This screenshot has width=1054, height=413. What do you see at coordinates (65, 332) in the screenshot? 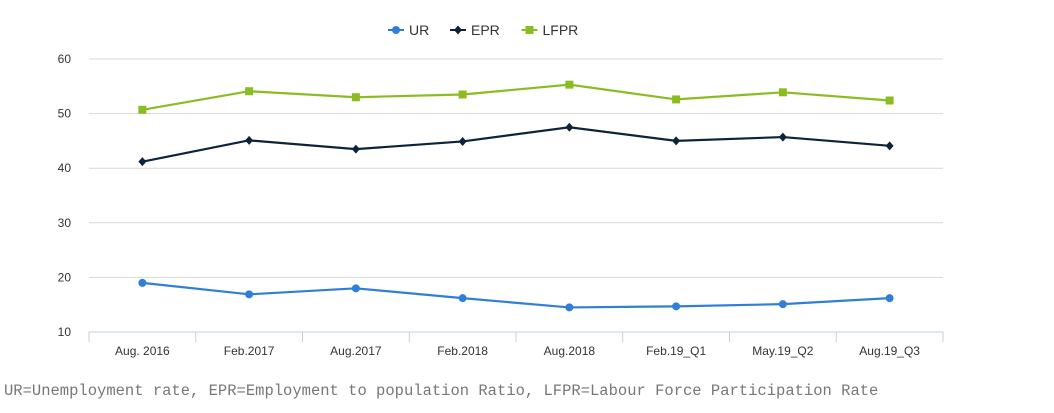
I see `y-tick-label: 10` at bounding box center [65, 332].